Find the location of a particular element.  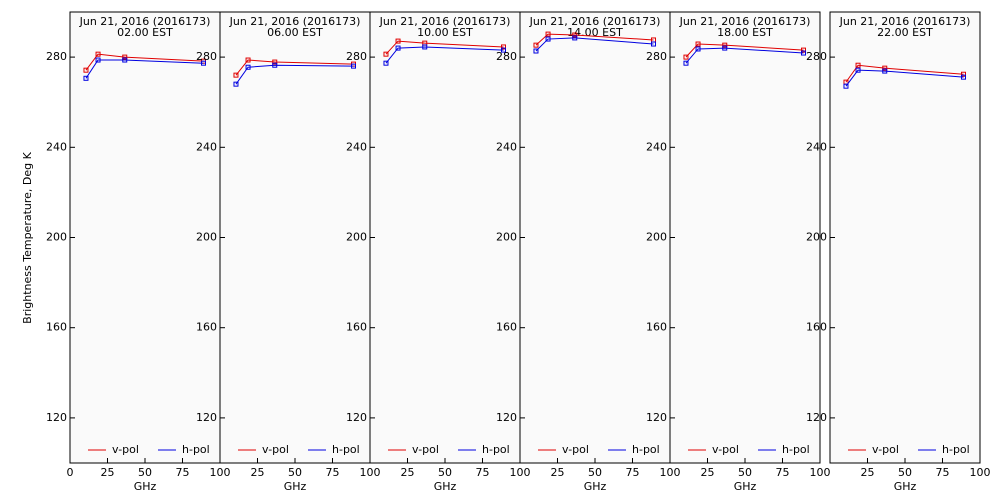

panel-subtitle: 06.00 EST is located at coordinates (295, 32).